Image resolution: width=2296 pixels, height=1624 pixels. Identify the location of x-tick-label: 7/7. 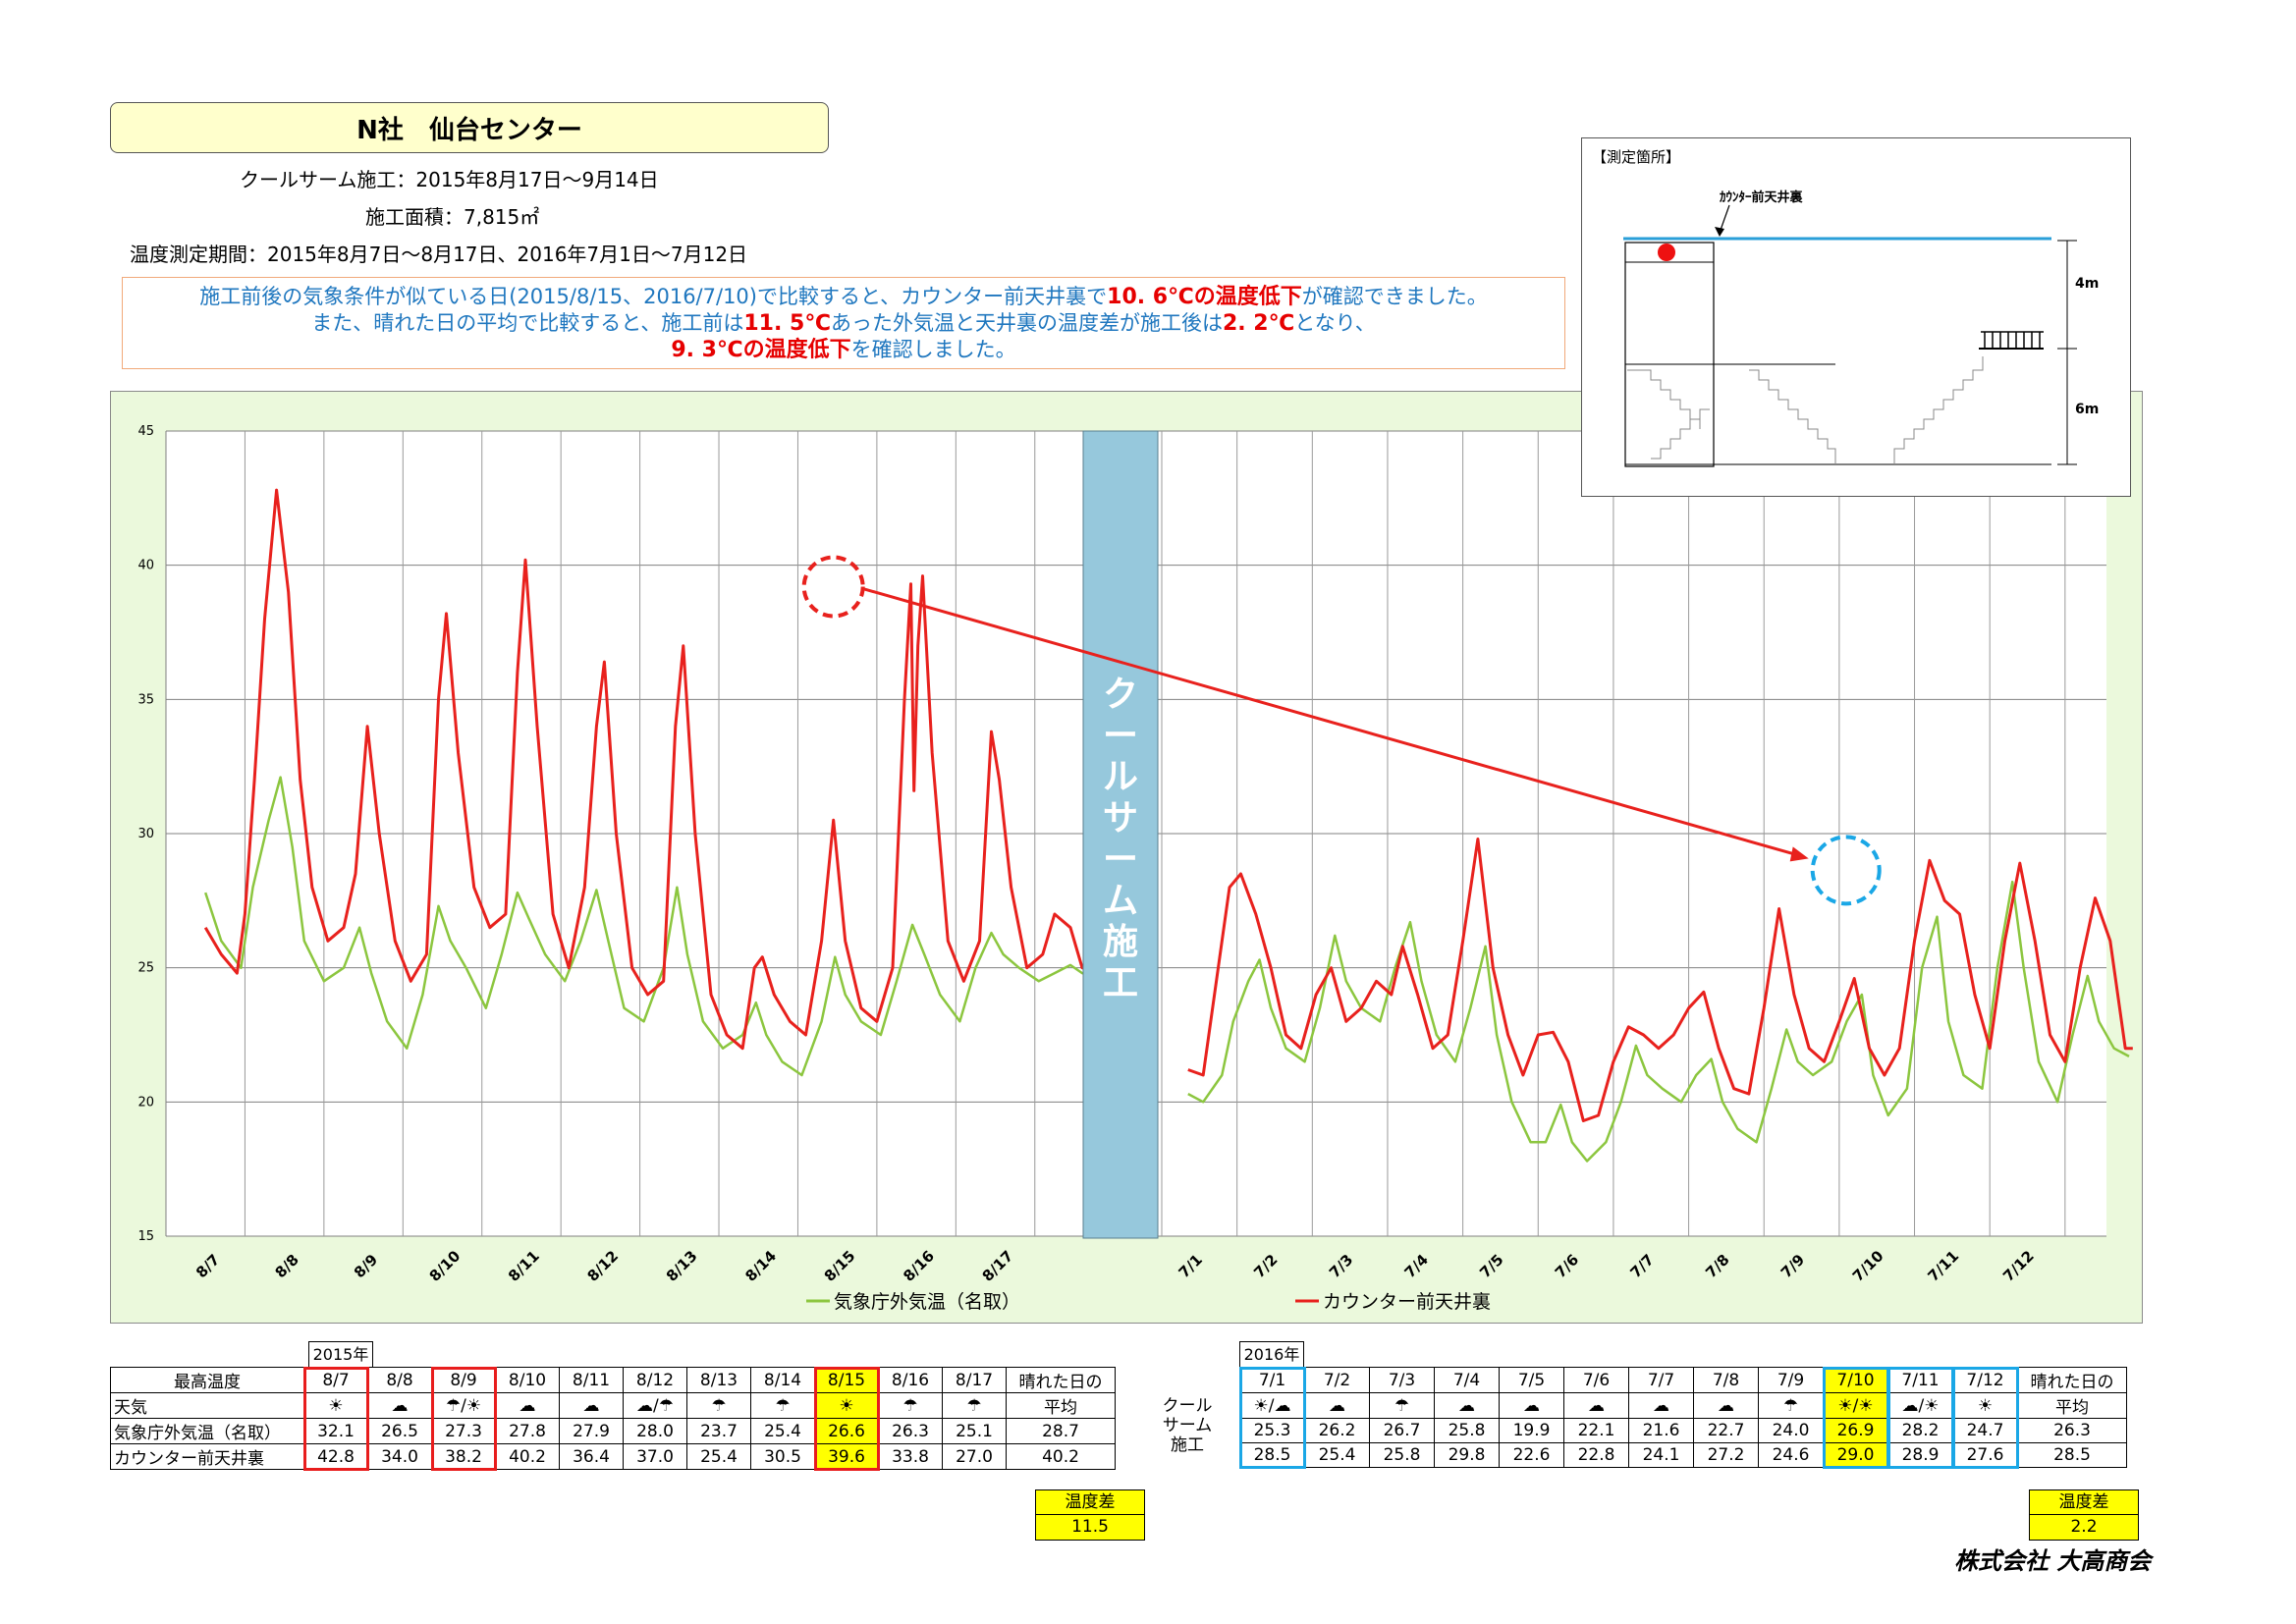
(1642, 1266).